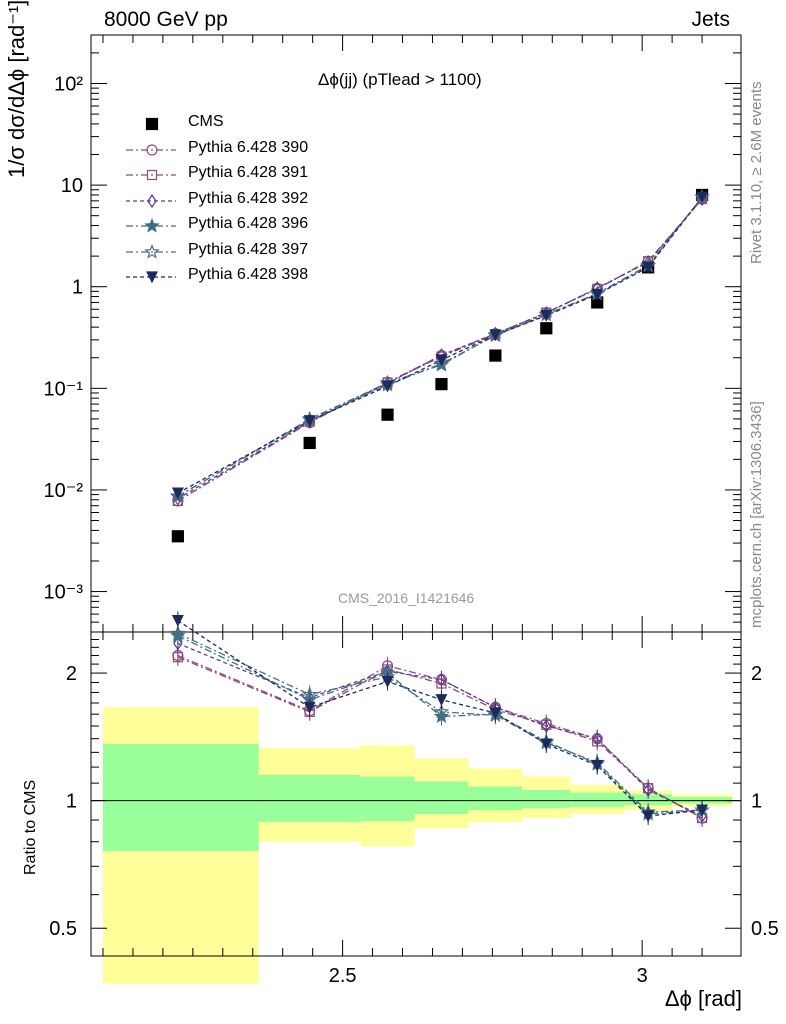  What do you see at coordinates (248, 147) in the screenshot?
I see `legend-label: Pythia 6.428 390` at bounding box center [248, 147].